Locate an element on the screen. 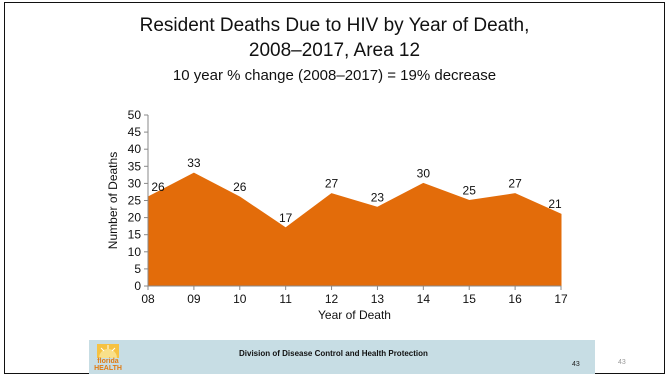  florida-health-logo: florida HEALTH is located at coordinates (108, 357).